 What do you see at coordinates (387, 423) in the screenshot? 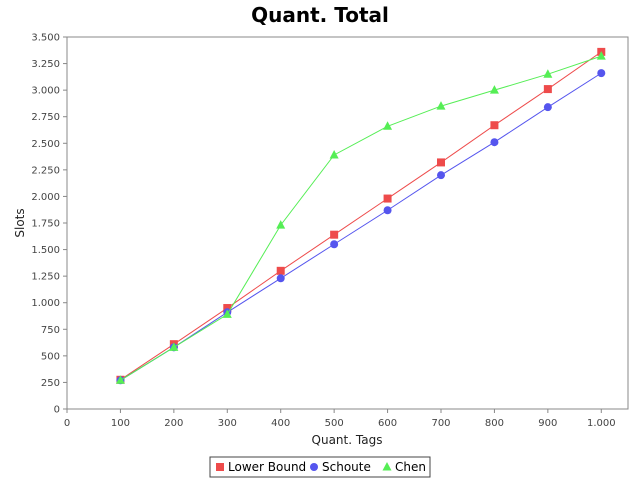
I see `x-tick-label: 600` at bounding box center [387, 423].